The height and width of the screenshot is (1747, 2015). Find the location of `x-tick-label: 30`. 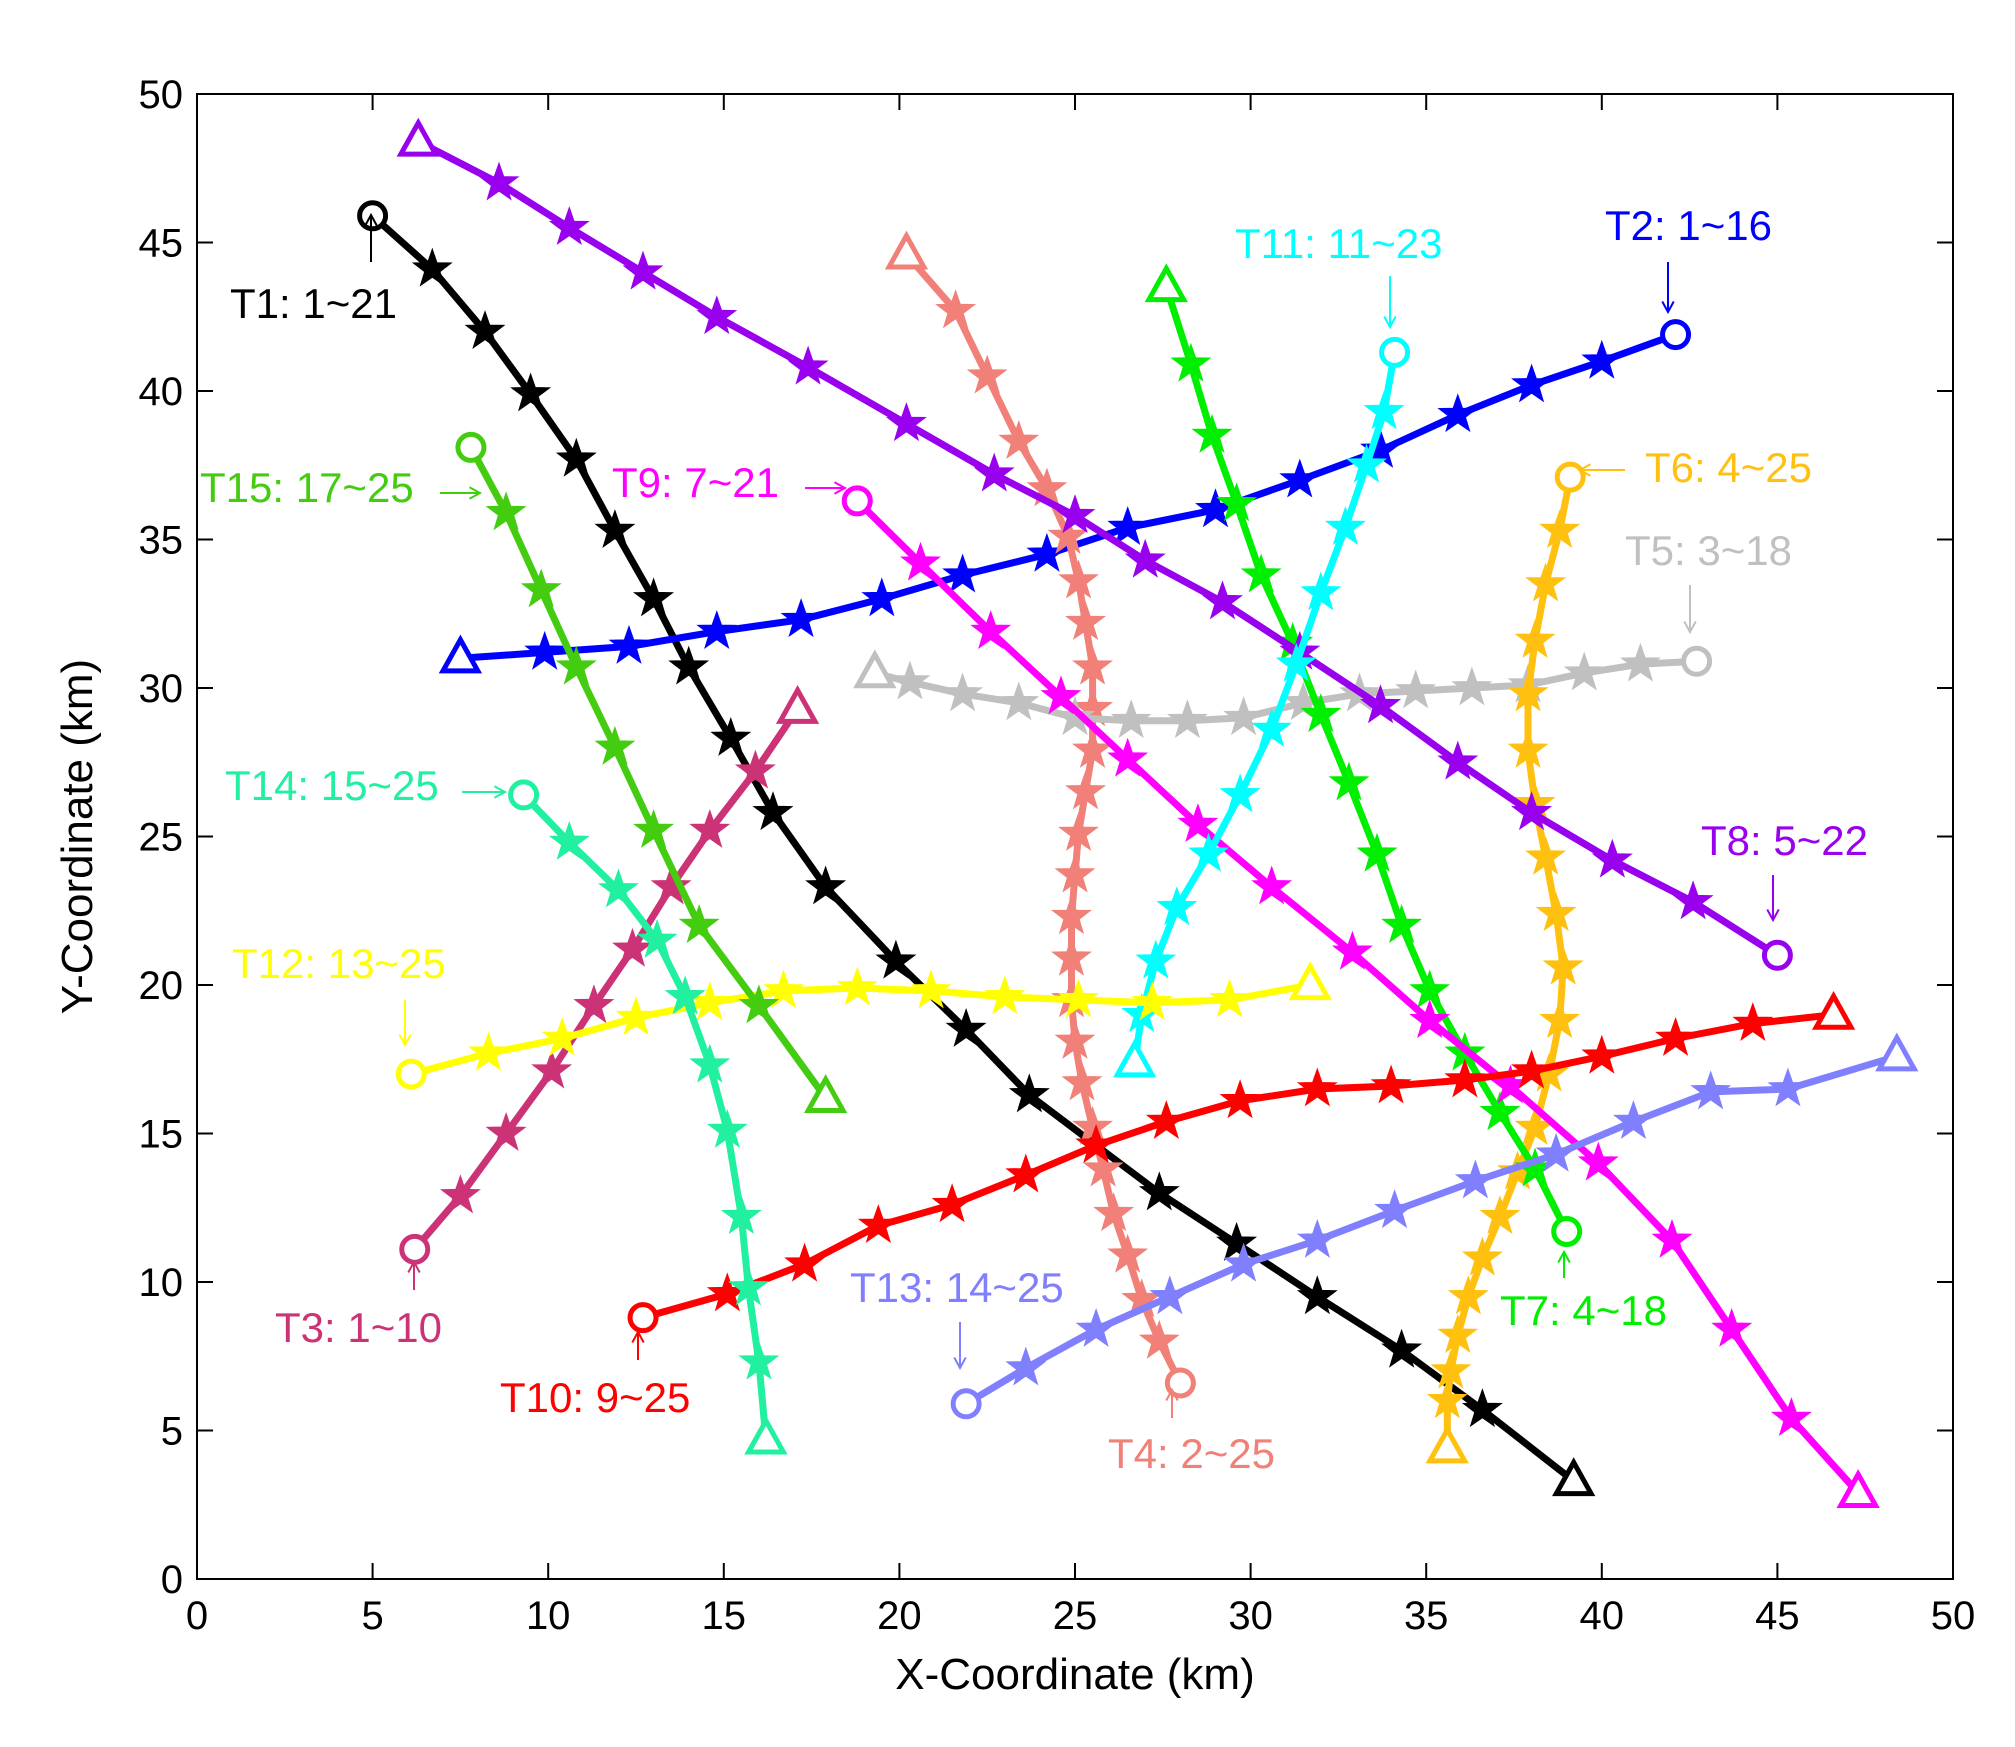

x-tick-label: 30 is located at coordinates (1250, 1616).